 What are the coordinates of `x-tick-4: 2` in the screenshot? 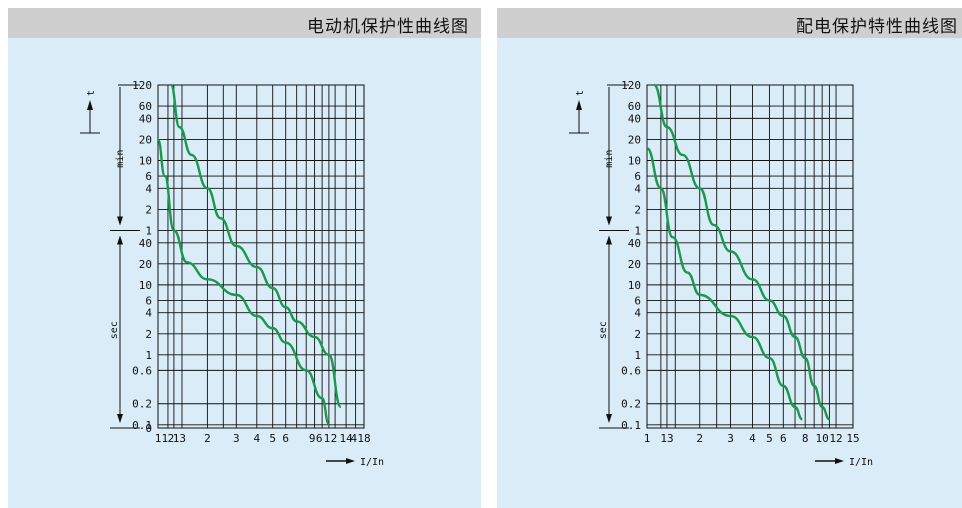 It's located at (207, 438).